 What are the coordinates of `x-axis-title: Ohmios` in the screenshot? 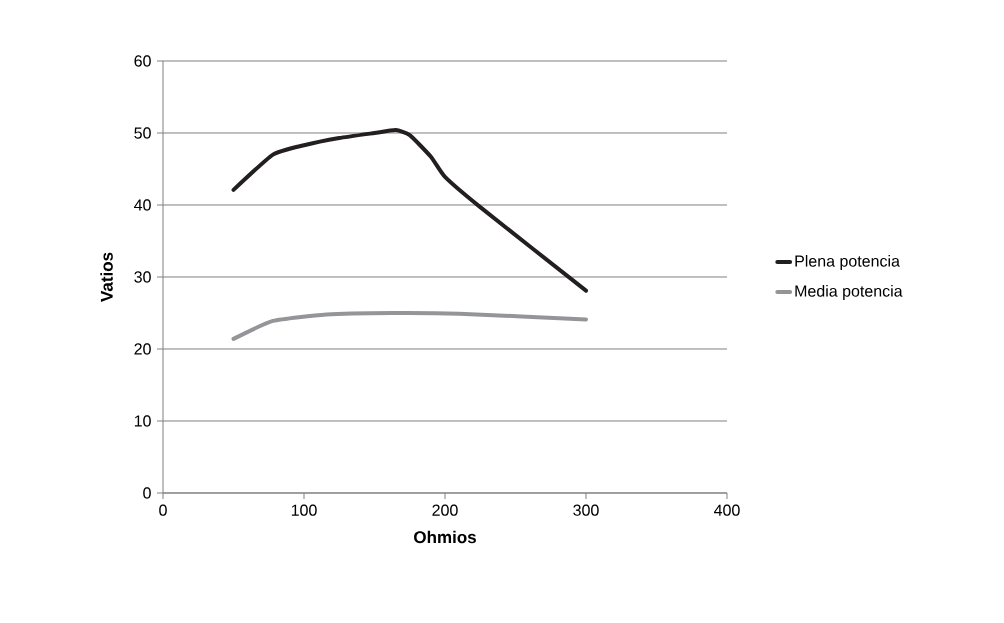 It's located at (445, 537).